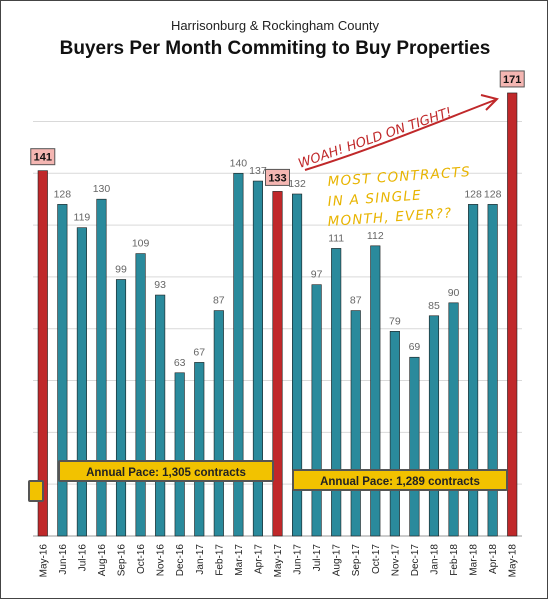 This screenshot has width=550, height=601. I want to click on value-label-Jul-17: 97, so click(317, 275).